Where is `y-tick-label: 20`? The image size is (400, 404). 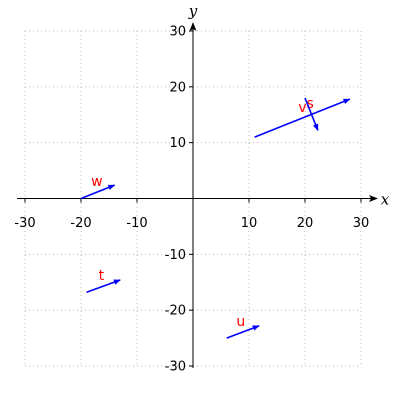
y-tick-label: 20 is located at coordinates (177, 87).